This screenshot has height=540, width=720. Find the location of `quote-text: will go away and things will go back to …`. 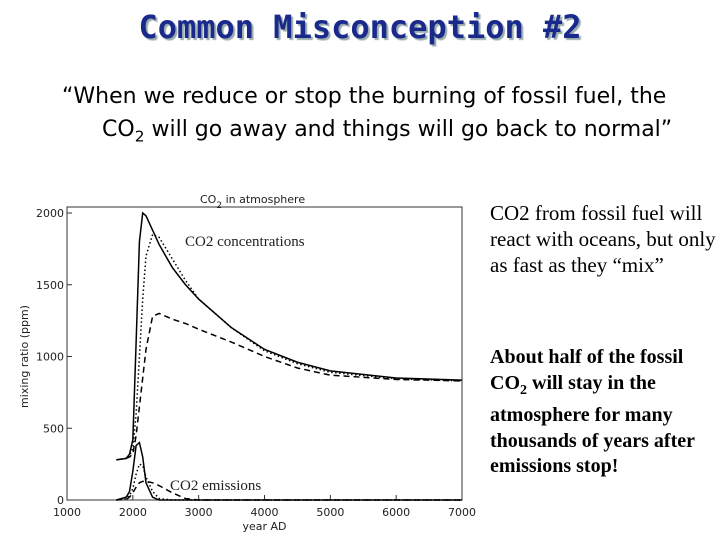

quote-text: will go away and things will go back to … is located at coordinates (408, 129).